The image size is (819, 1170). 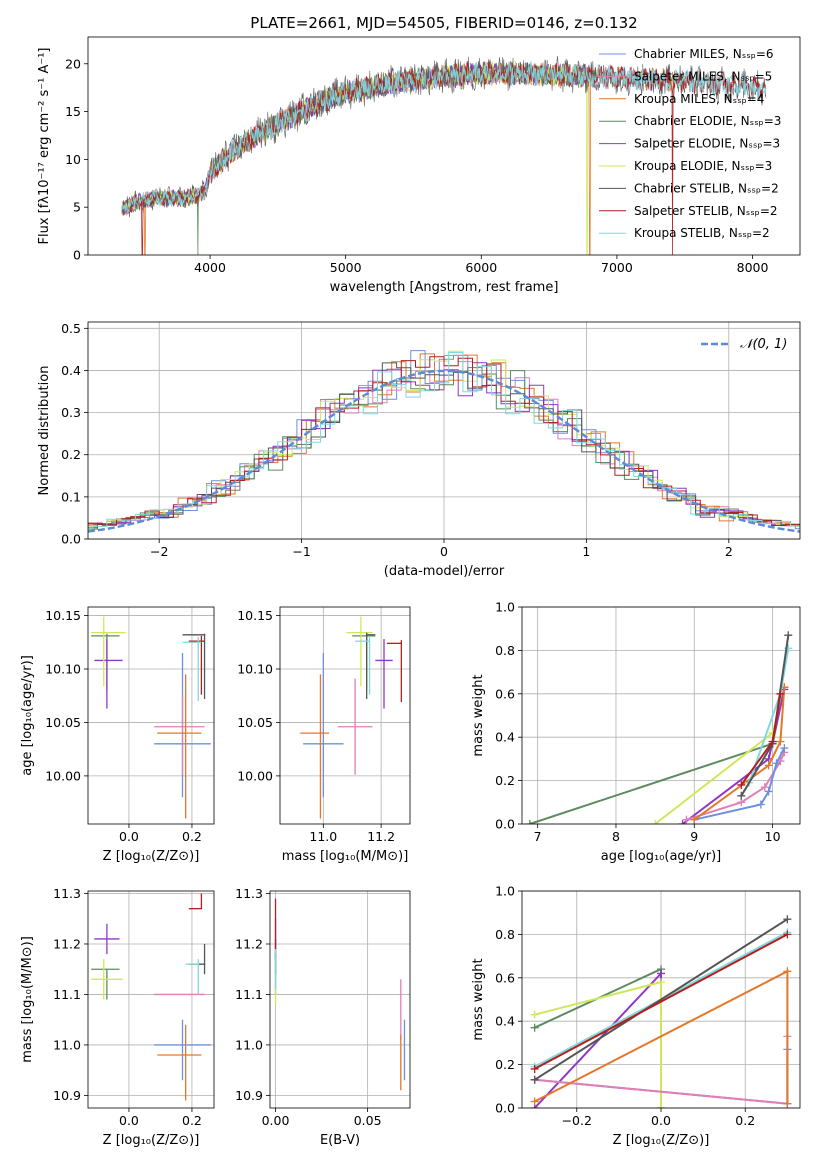 What do you see at coordinates (444, 451) in the screenshot?
I see `normal-reference-curve` at bounding box center [444, 451].